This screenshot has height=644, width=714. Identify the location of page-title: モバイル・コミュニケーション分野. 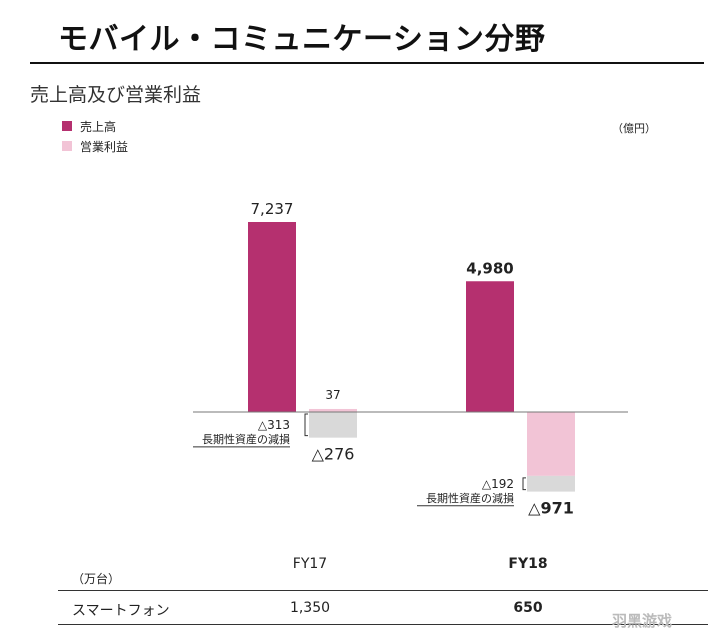
(302, 39).